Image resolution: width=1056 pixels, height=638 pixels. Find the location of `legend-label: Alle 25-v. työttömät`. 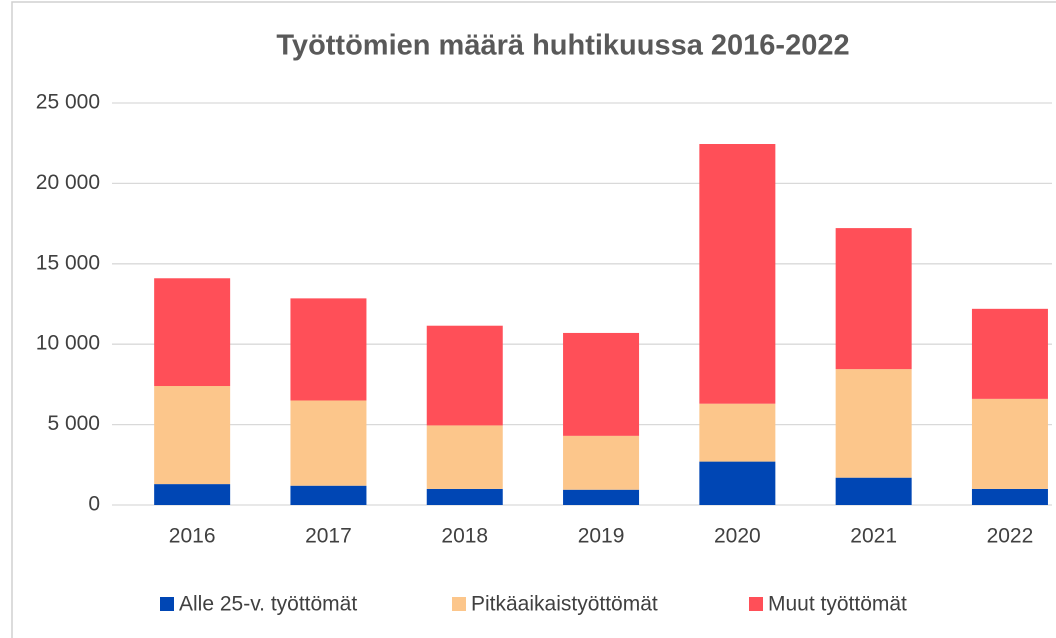

legend-label: Alle 25-v. työttömät is located at coordinates (268, 604).